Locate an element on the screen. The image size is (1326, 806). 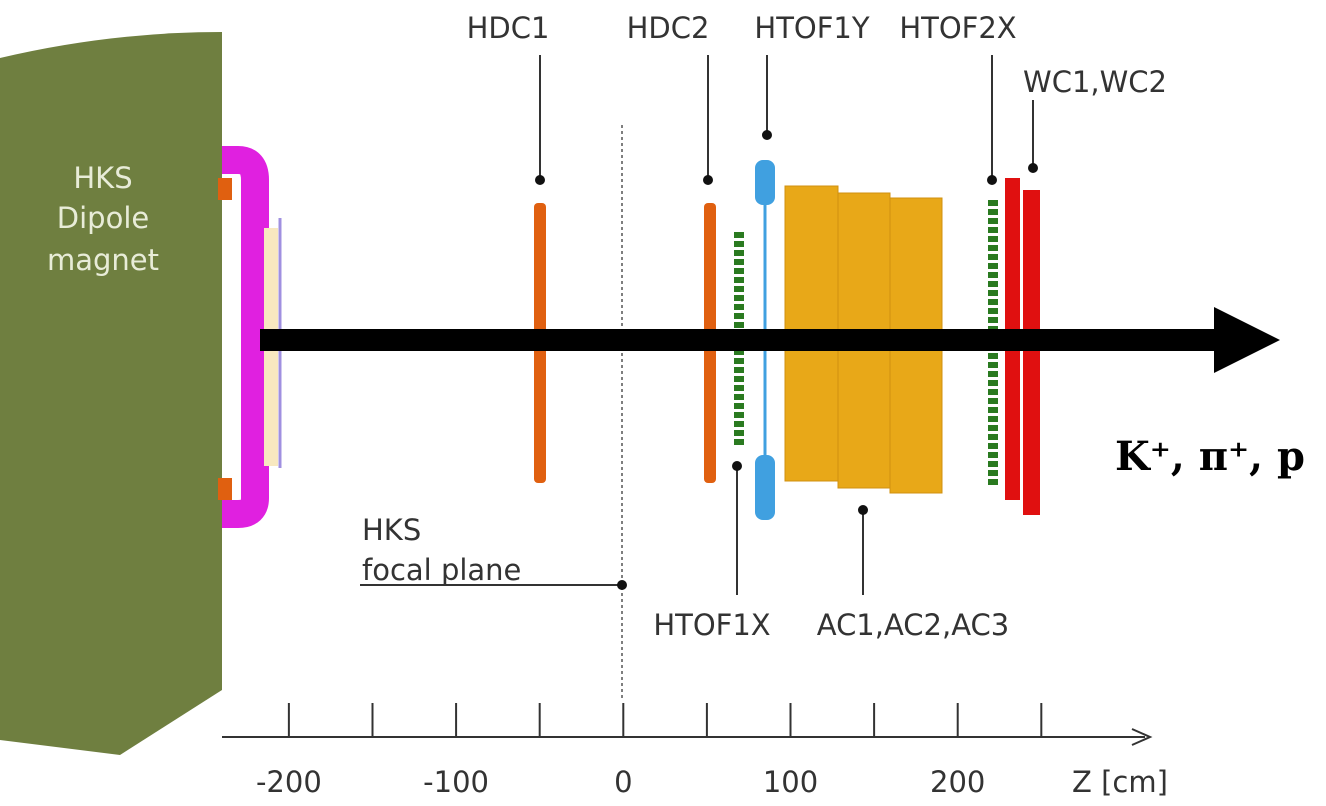
label: HTOF1Y is located at coordinates (811, 28).